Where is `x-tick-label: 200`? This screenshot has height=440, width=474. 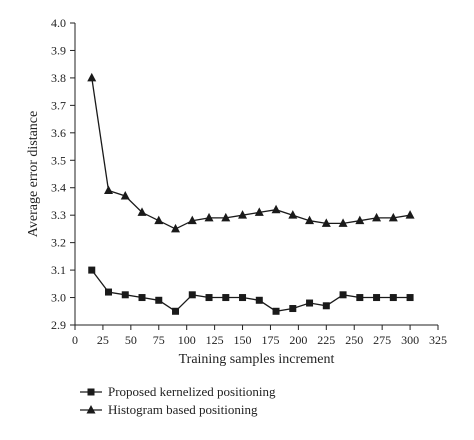
x-tick-label: 200 is located at coordinates (298, 340).